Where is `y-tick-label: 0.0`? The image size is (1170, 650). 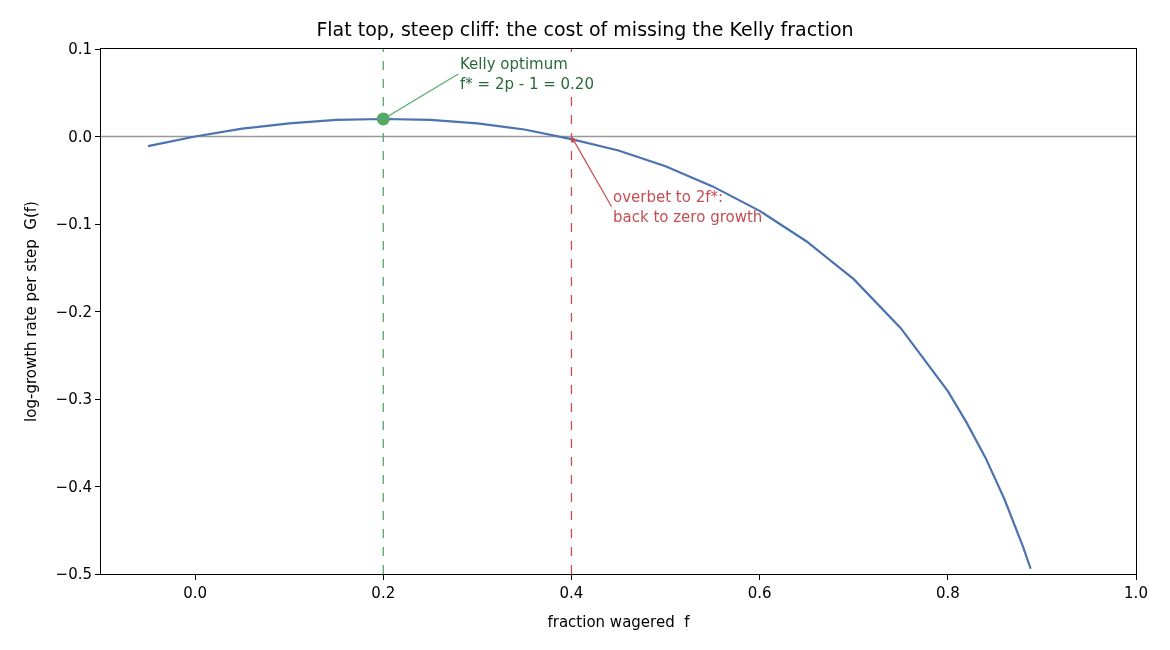 y-tick-label: 0.0 is located at coordinates (80, 136).